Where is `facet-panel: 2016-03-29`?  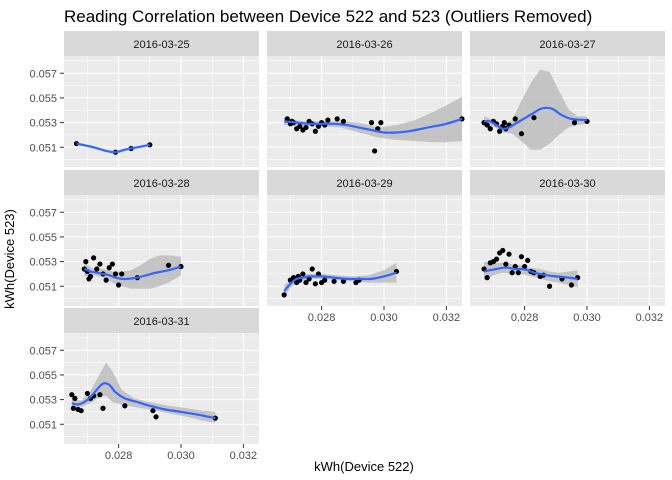 facet-panel: 2016-03-29 is located at coordinates (364, 238).